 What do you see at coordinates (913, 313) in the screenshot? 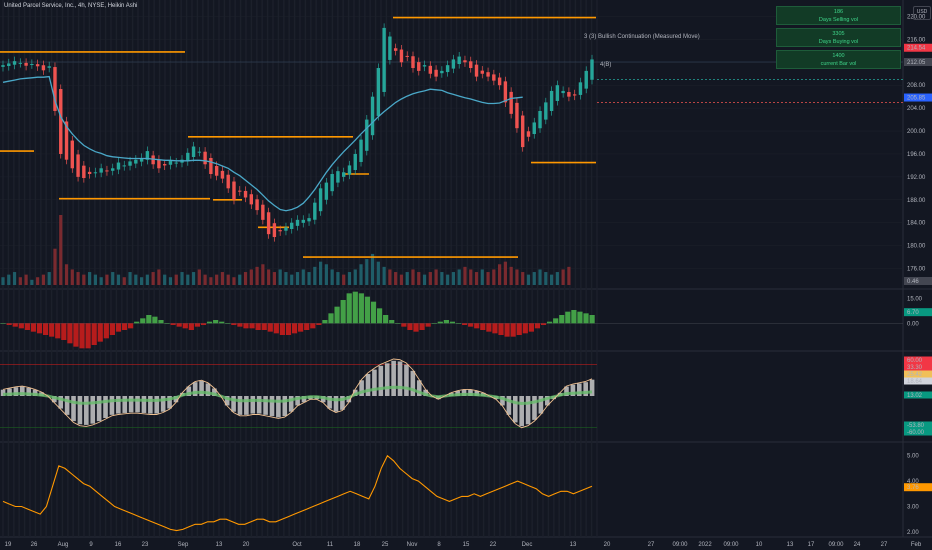
I see `osc1-badge-label: 6.70` at bounding box center [913, 313].